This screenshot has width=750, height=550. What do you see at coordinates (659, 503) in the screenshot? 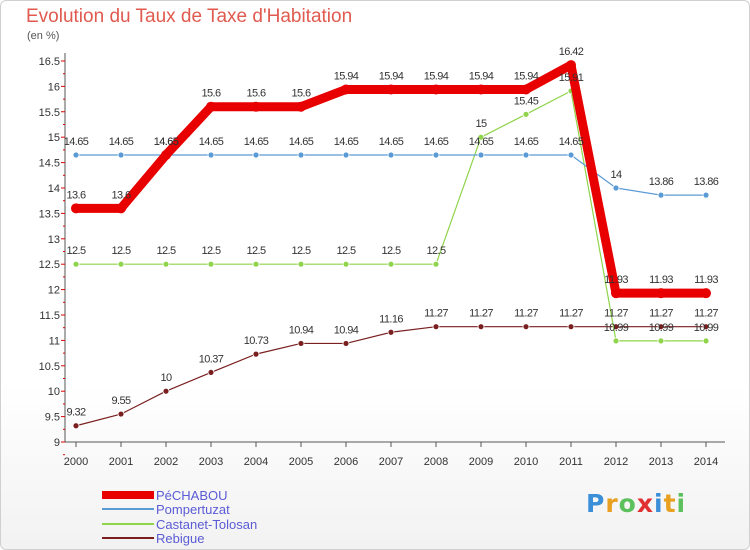
I see `logo-letter: i` at bounding box center [659, 503].